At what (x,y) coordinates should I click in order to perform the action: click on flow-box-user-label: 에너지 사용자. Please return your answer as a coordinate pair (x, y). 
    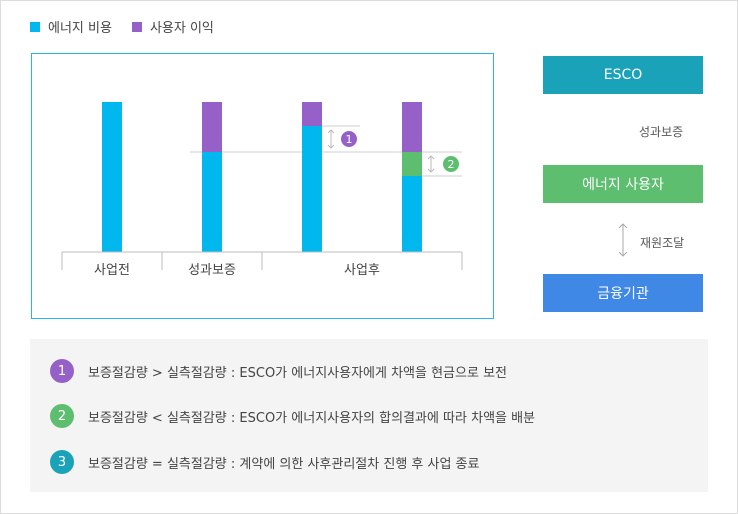
    Looking at the image, I should click on (623, 185).